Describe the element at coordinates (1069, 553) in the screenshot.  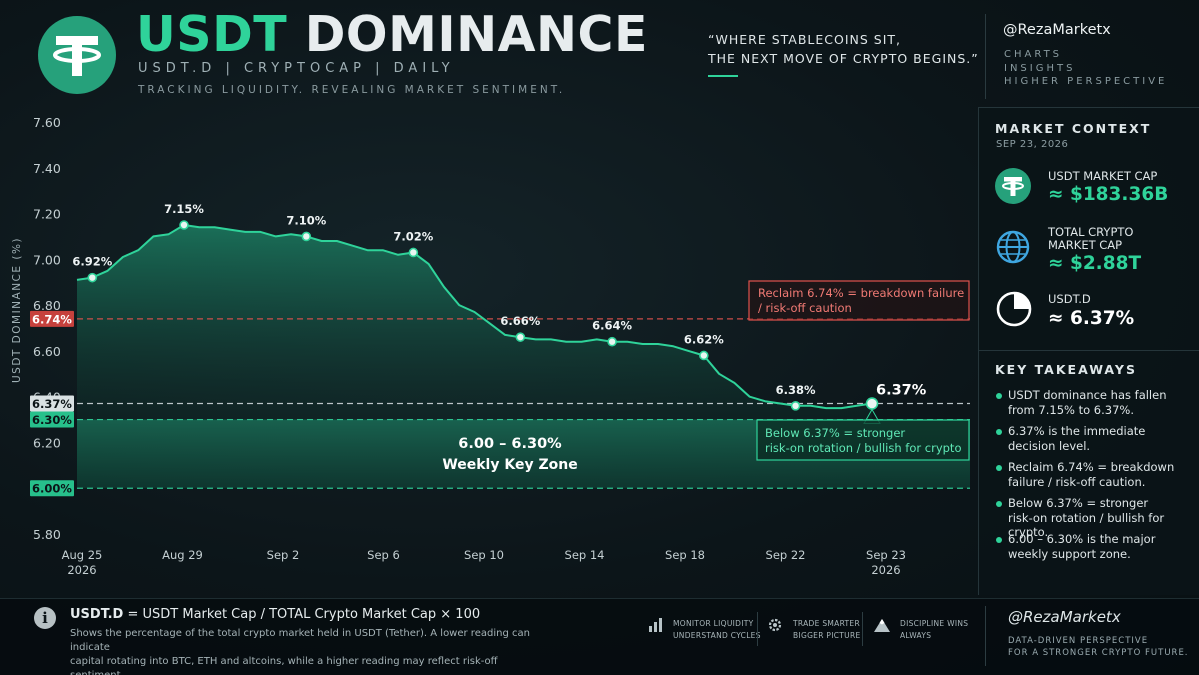
I see `takeaway-line-2: weekly support zone.` at that location.